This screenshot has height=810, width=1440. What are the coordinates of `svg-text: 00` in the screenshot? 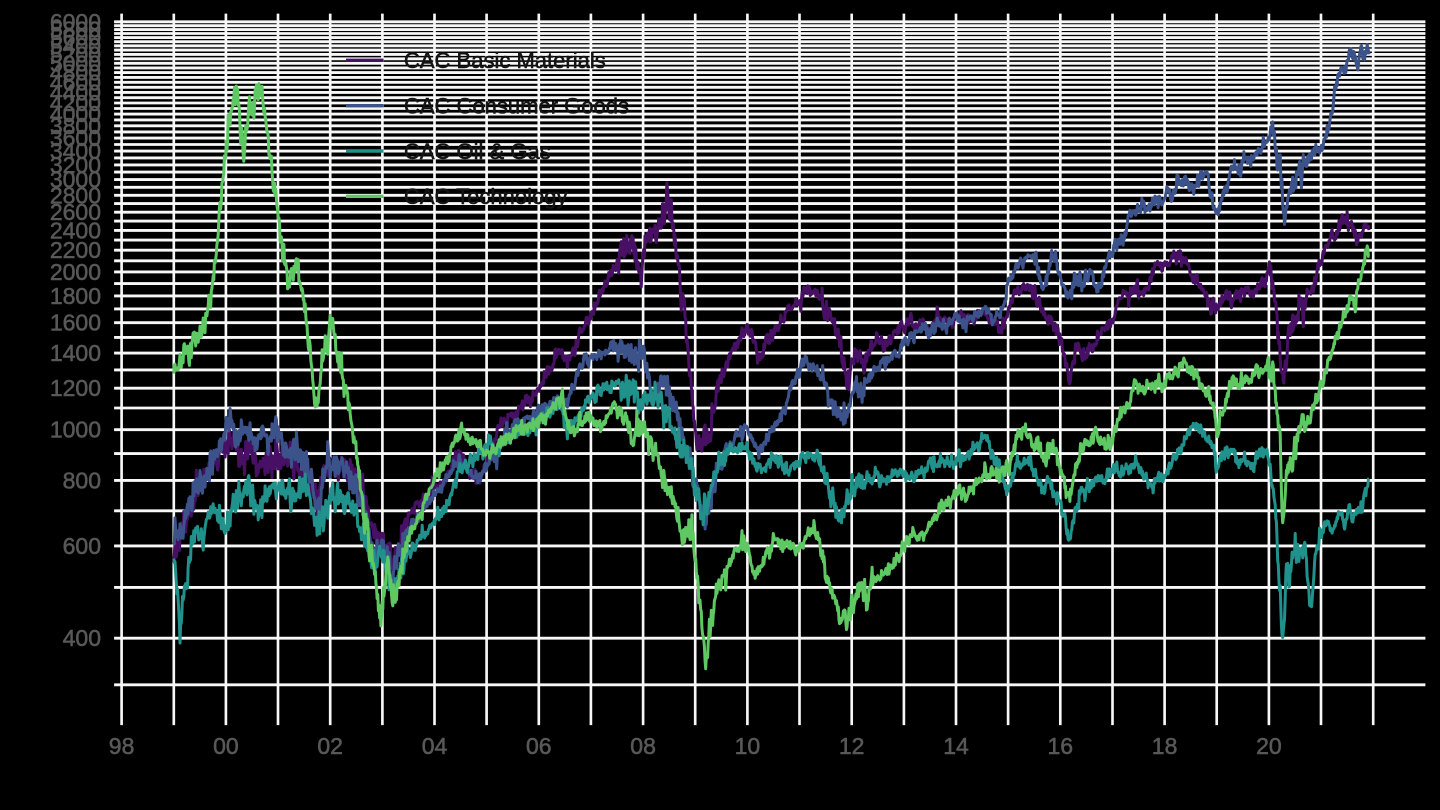 It's located at (226, 746).